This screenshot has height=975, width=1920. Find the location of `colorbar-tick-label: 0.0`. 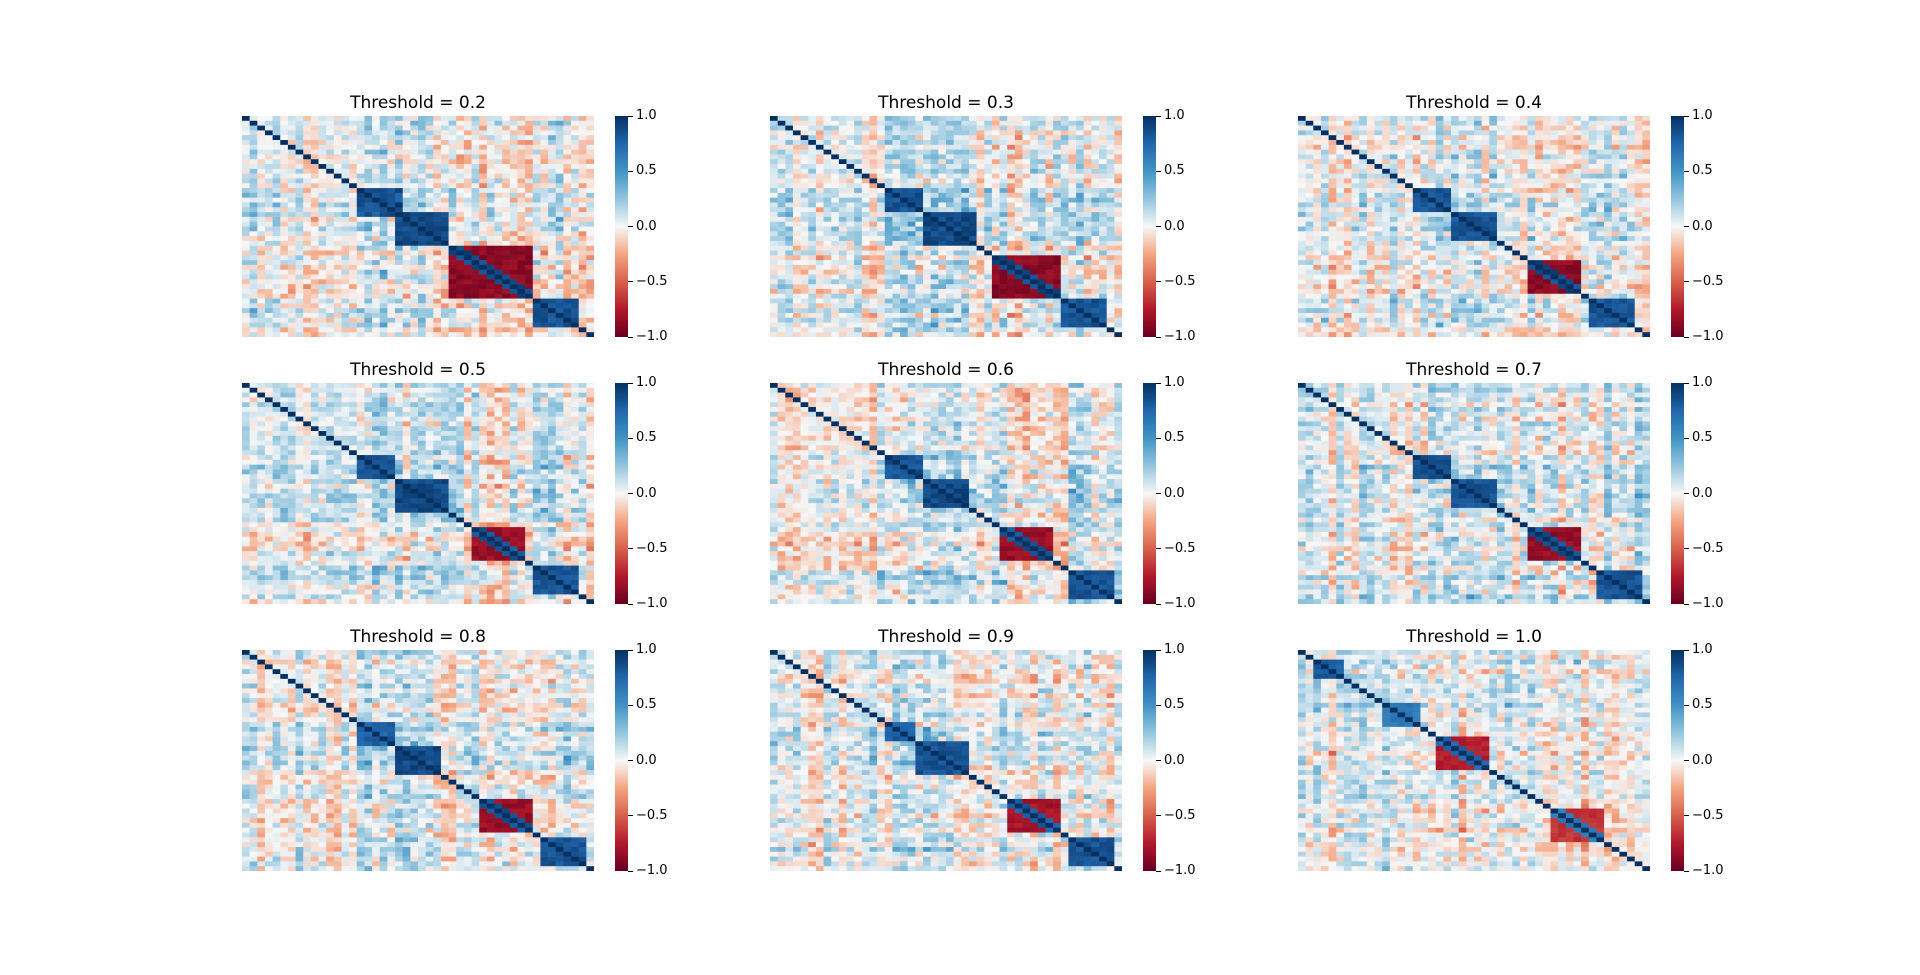

colorbar-tick-label: 0.0 is located at coordinates (646, 226).